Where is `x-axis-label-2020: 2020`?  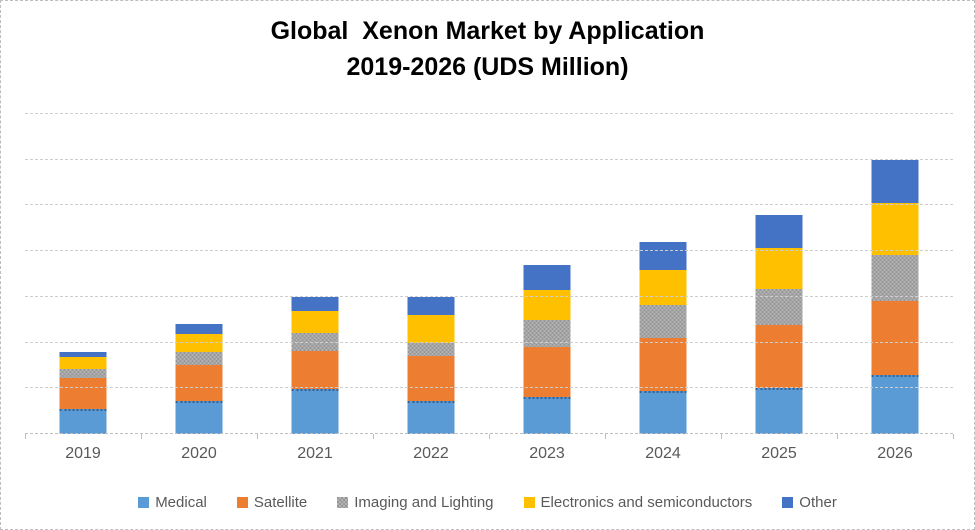 x-axis-label-2020: 2020 is located at coordinates (199, 453).